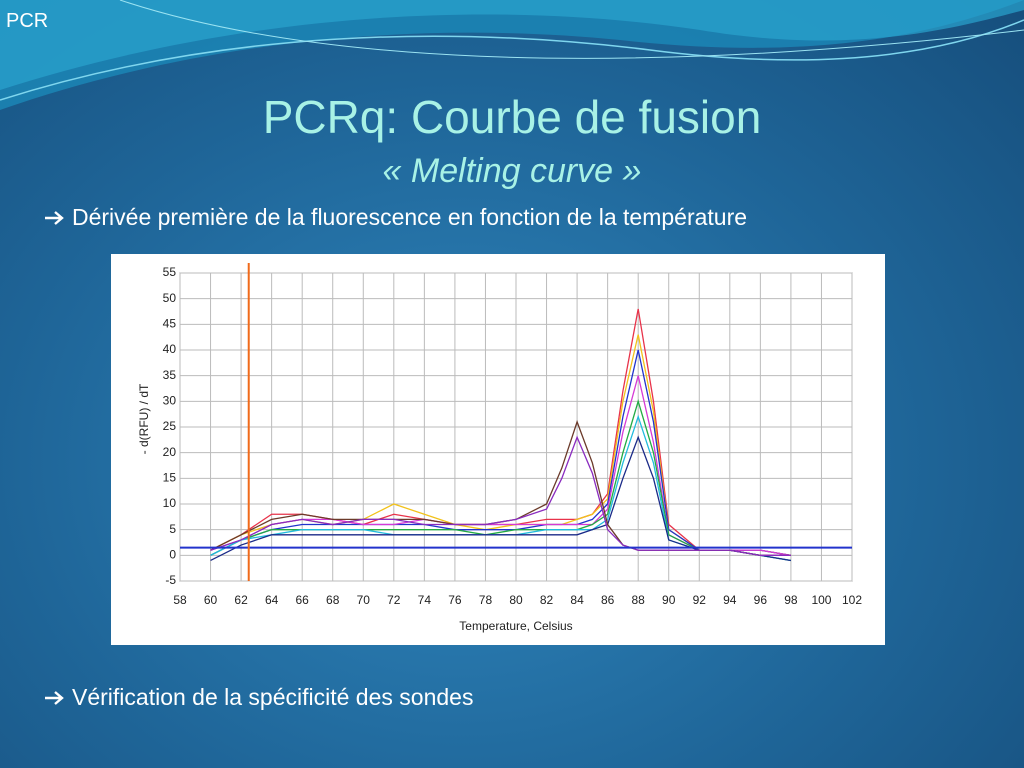  What do you see at coordinates (425, 600) in the screenshot?
I see `x-tick-label: 74` at bounding box center [425, 600].